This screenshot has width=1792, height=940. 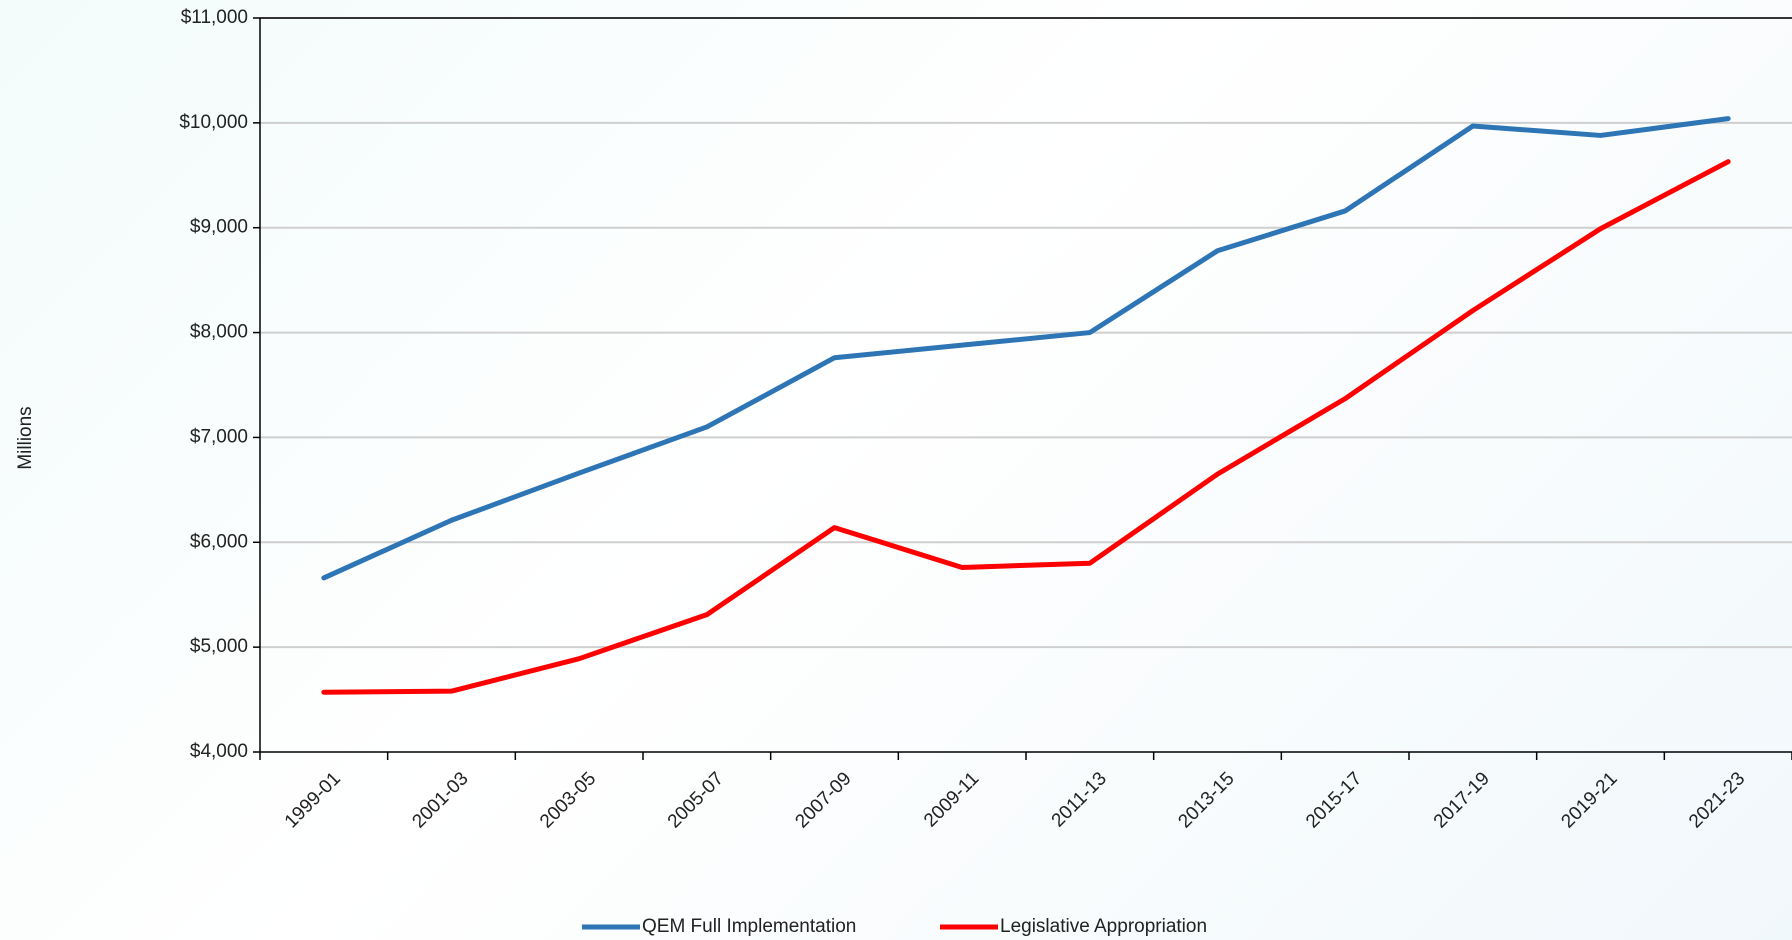 What do you see at coordinates (1206, 800) in the screenshot?
I see `x-tick-label: 2013-15` at bounding box center [1206, 800].